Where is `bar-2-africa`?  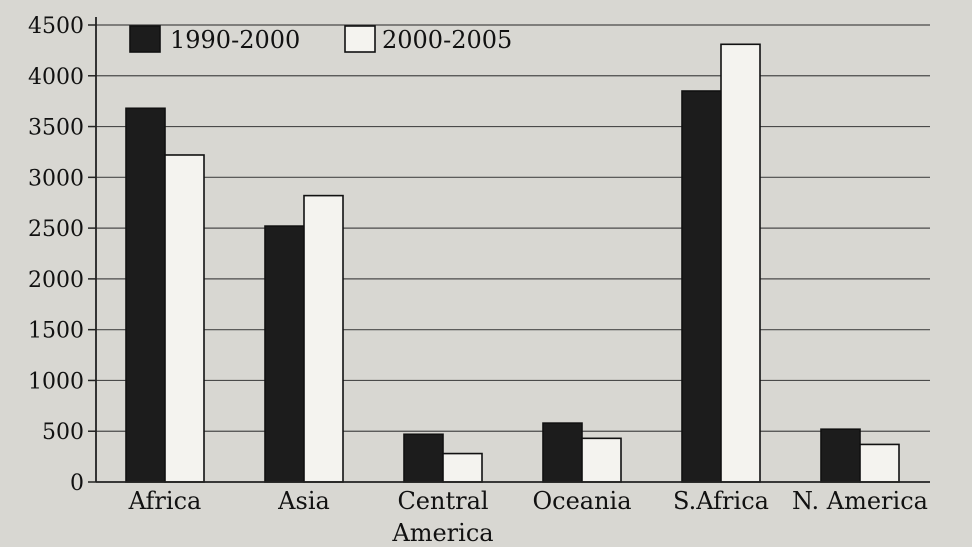 bar-2-africa is located at coordinates (184, 318).